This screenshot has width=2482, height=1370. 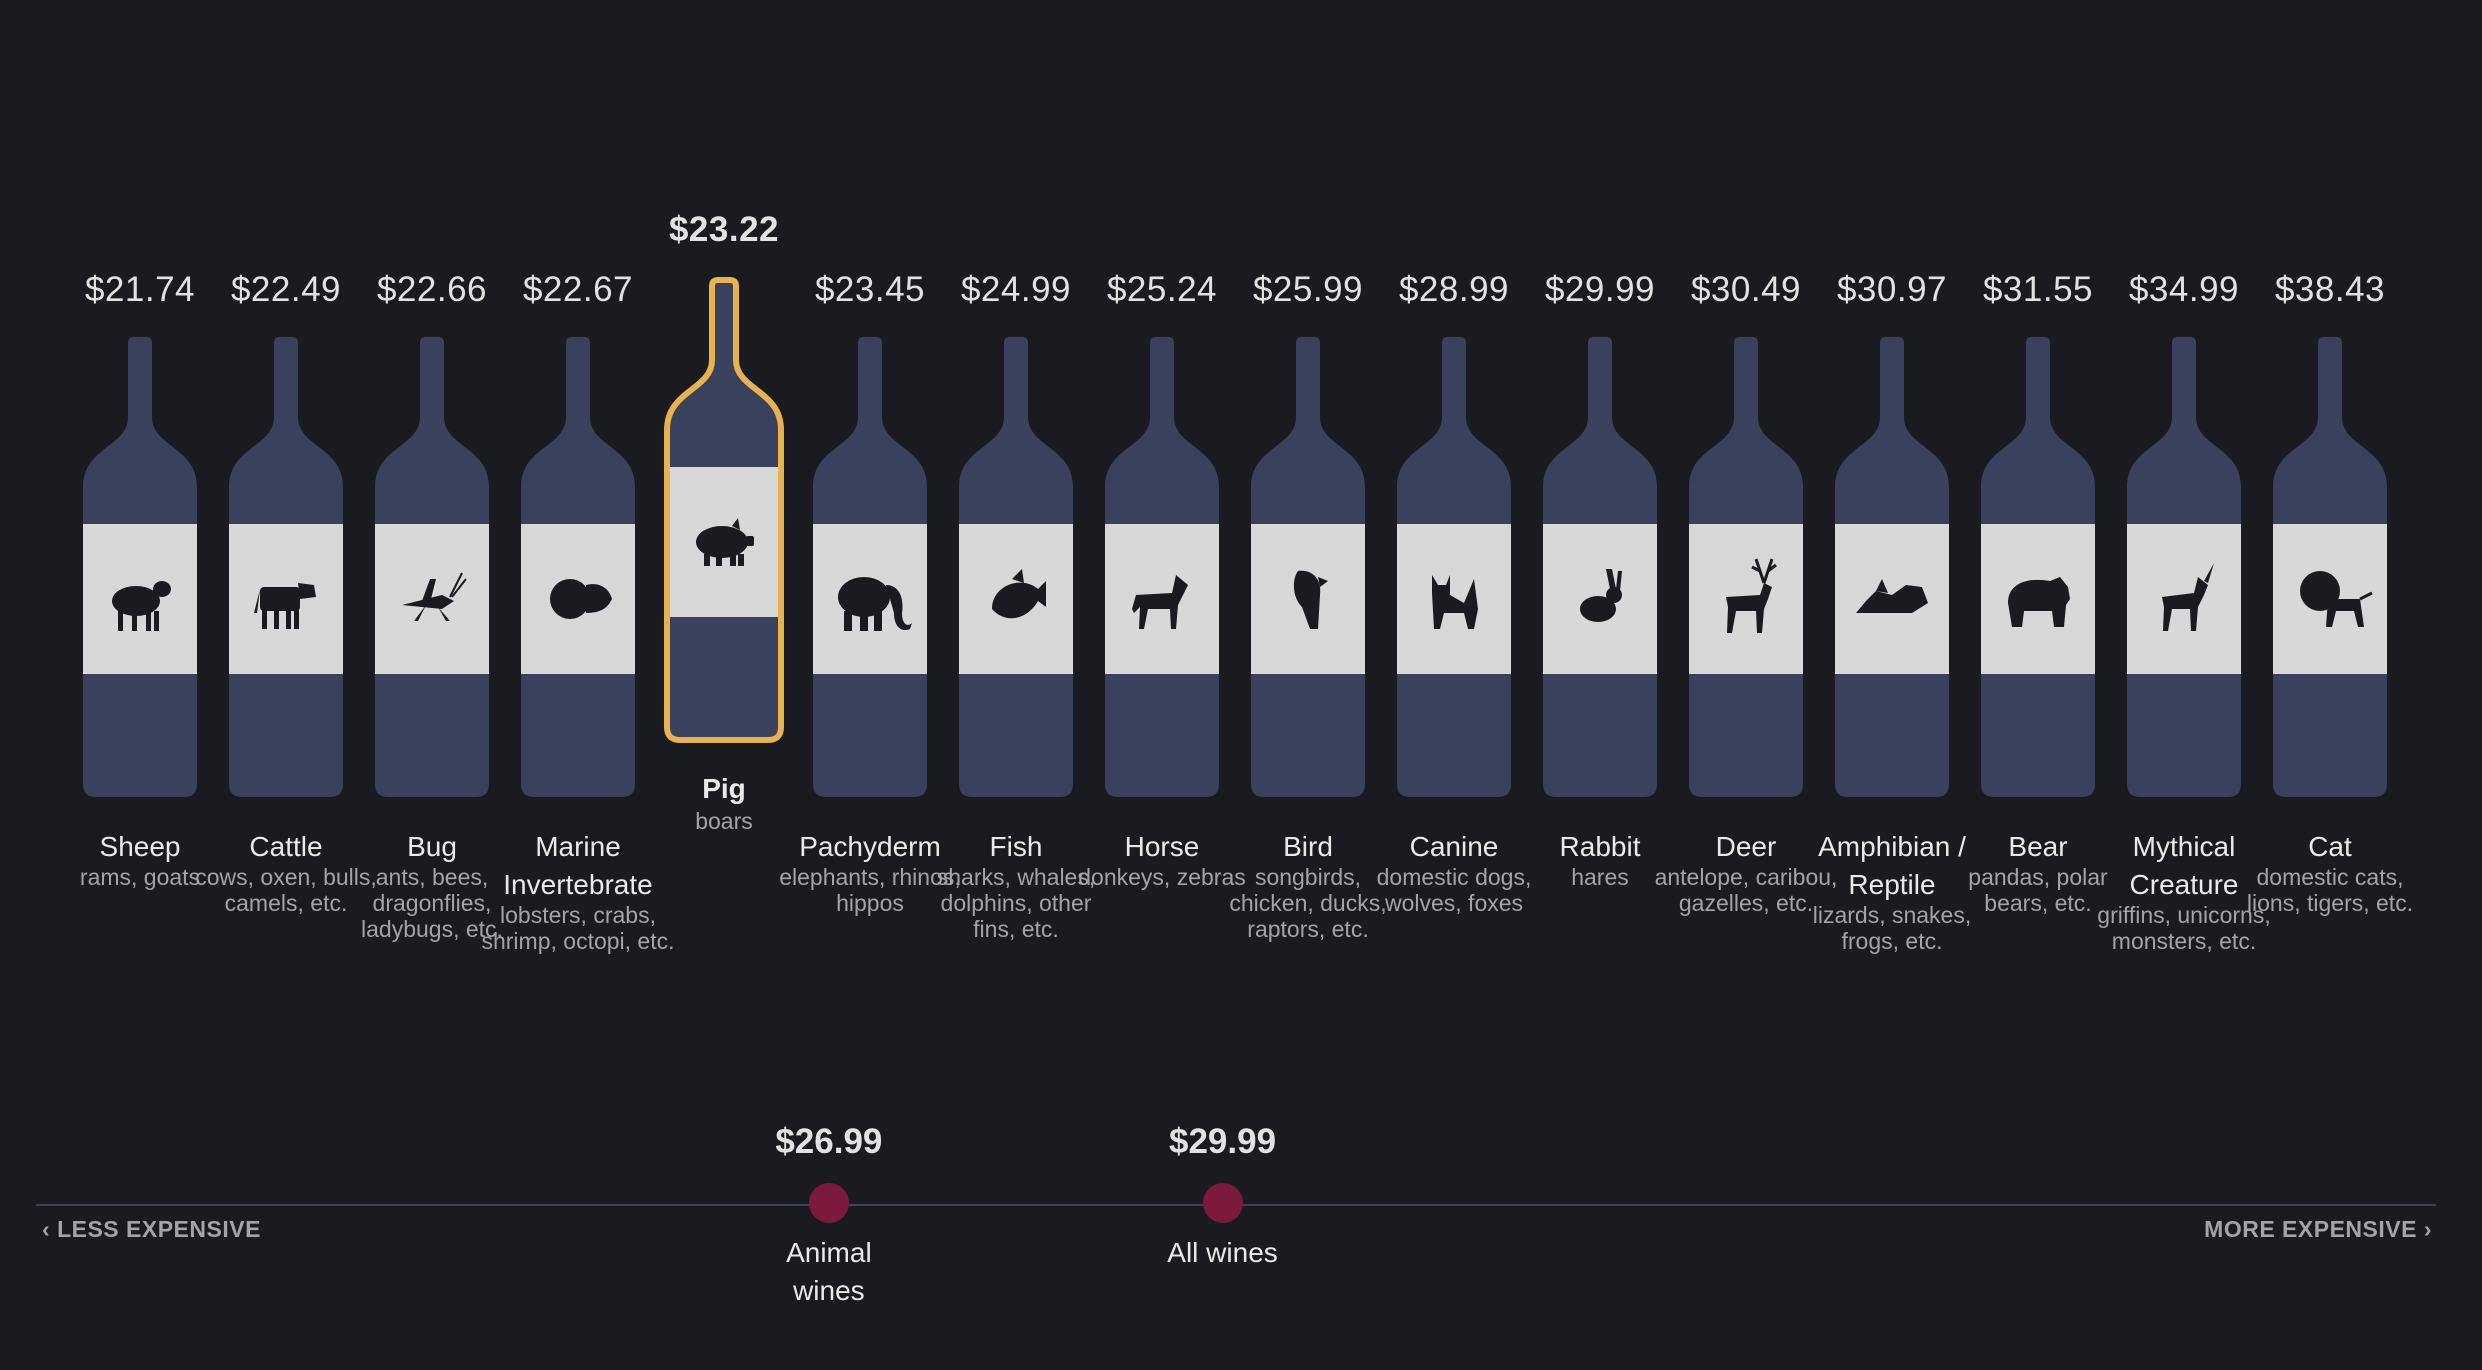 What do you see at coordinates (870, 846) in the screenshot?
I see `category-name: Pachyderm` at bounding box center [870, 846].